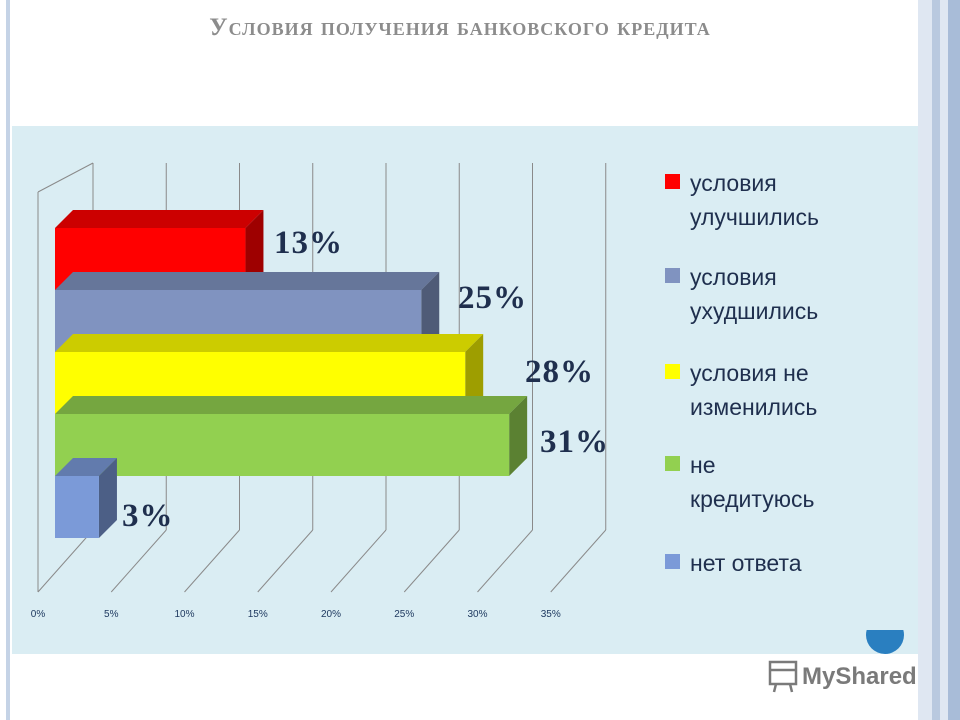  What do you see at coordinates (460, 27) in the screenshot?
I see `slide-title: Условия получения банковского кредита` at bounding box center [460, 27].